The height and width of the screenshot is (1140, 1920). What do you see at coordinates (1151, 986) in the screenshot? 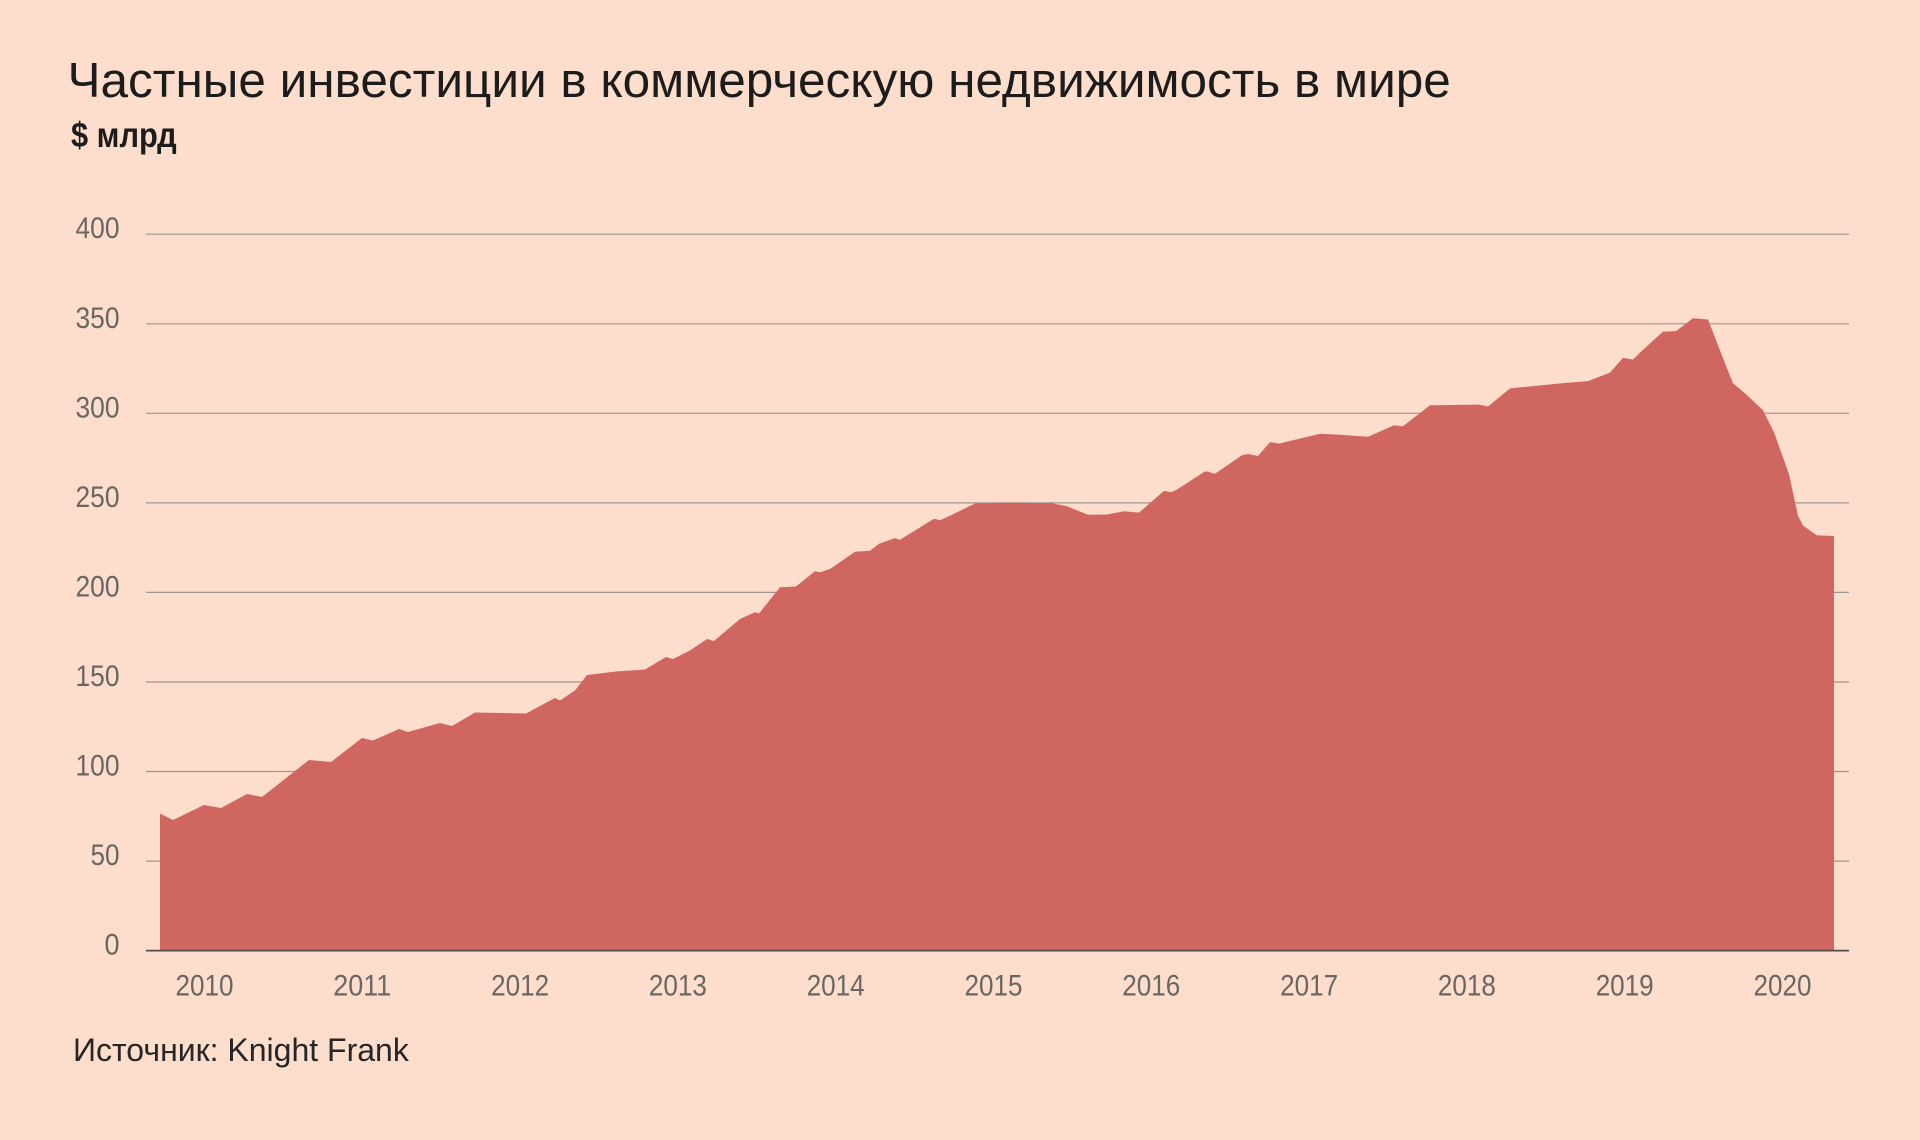
I see `svg-text: 2016` at bounding box center [1151, 986].